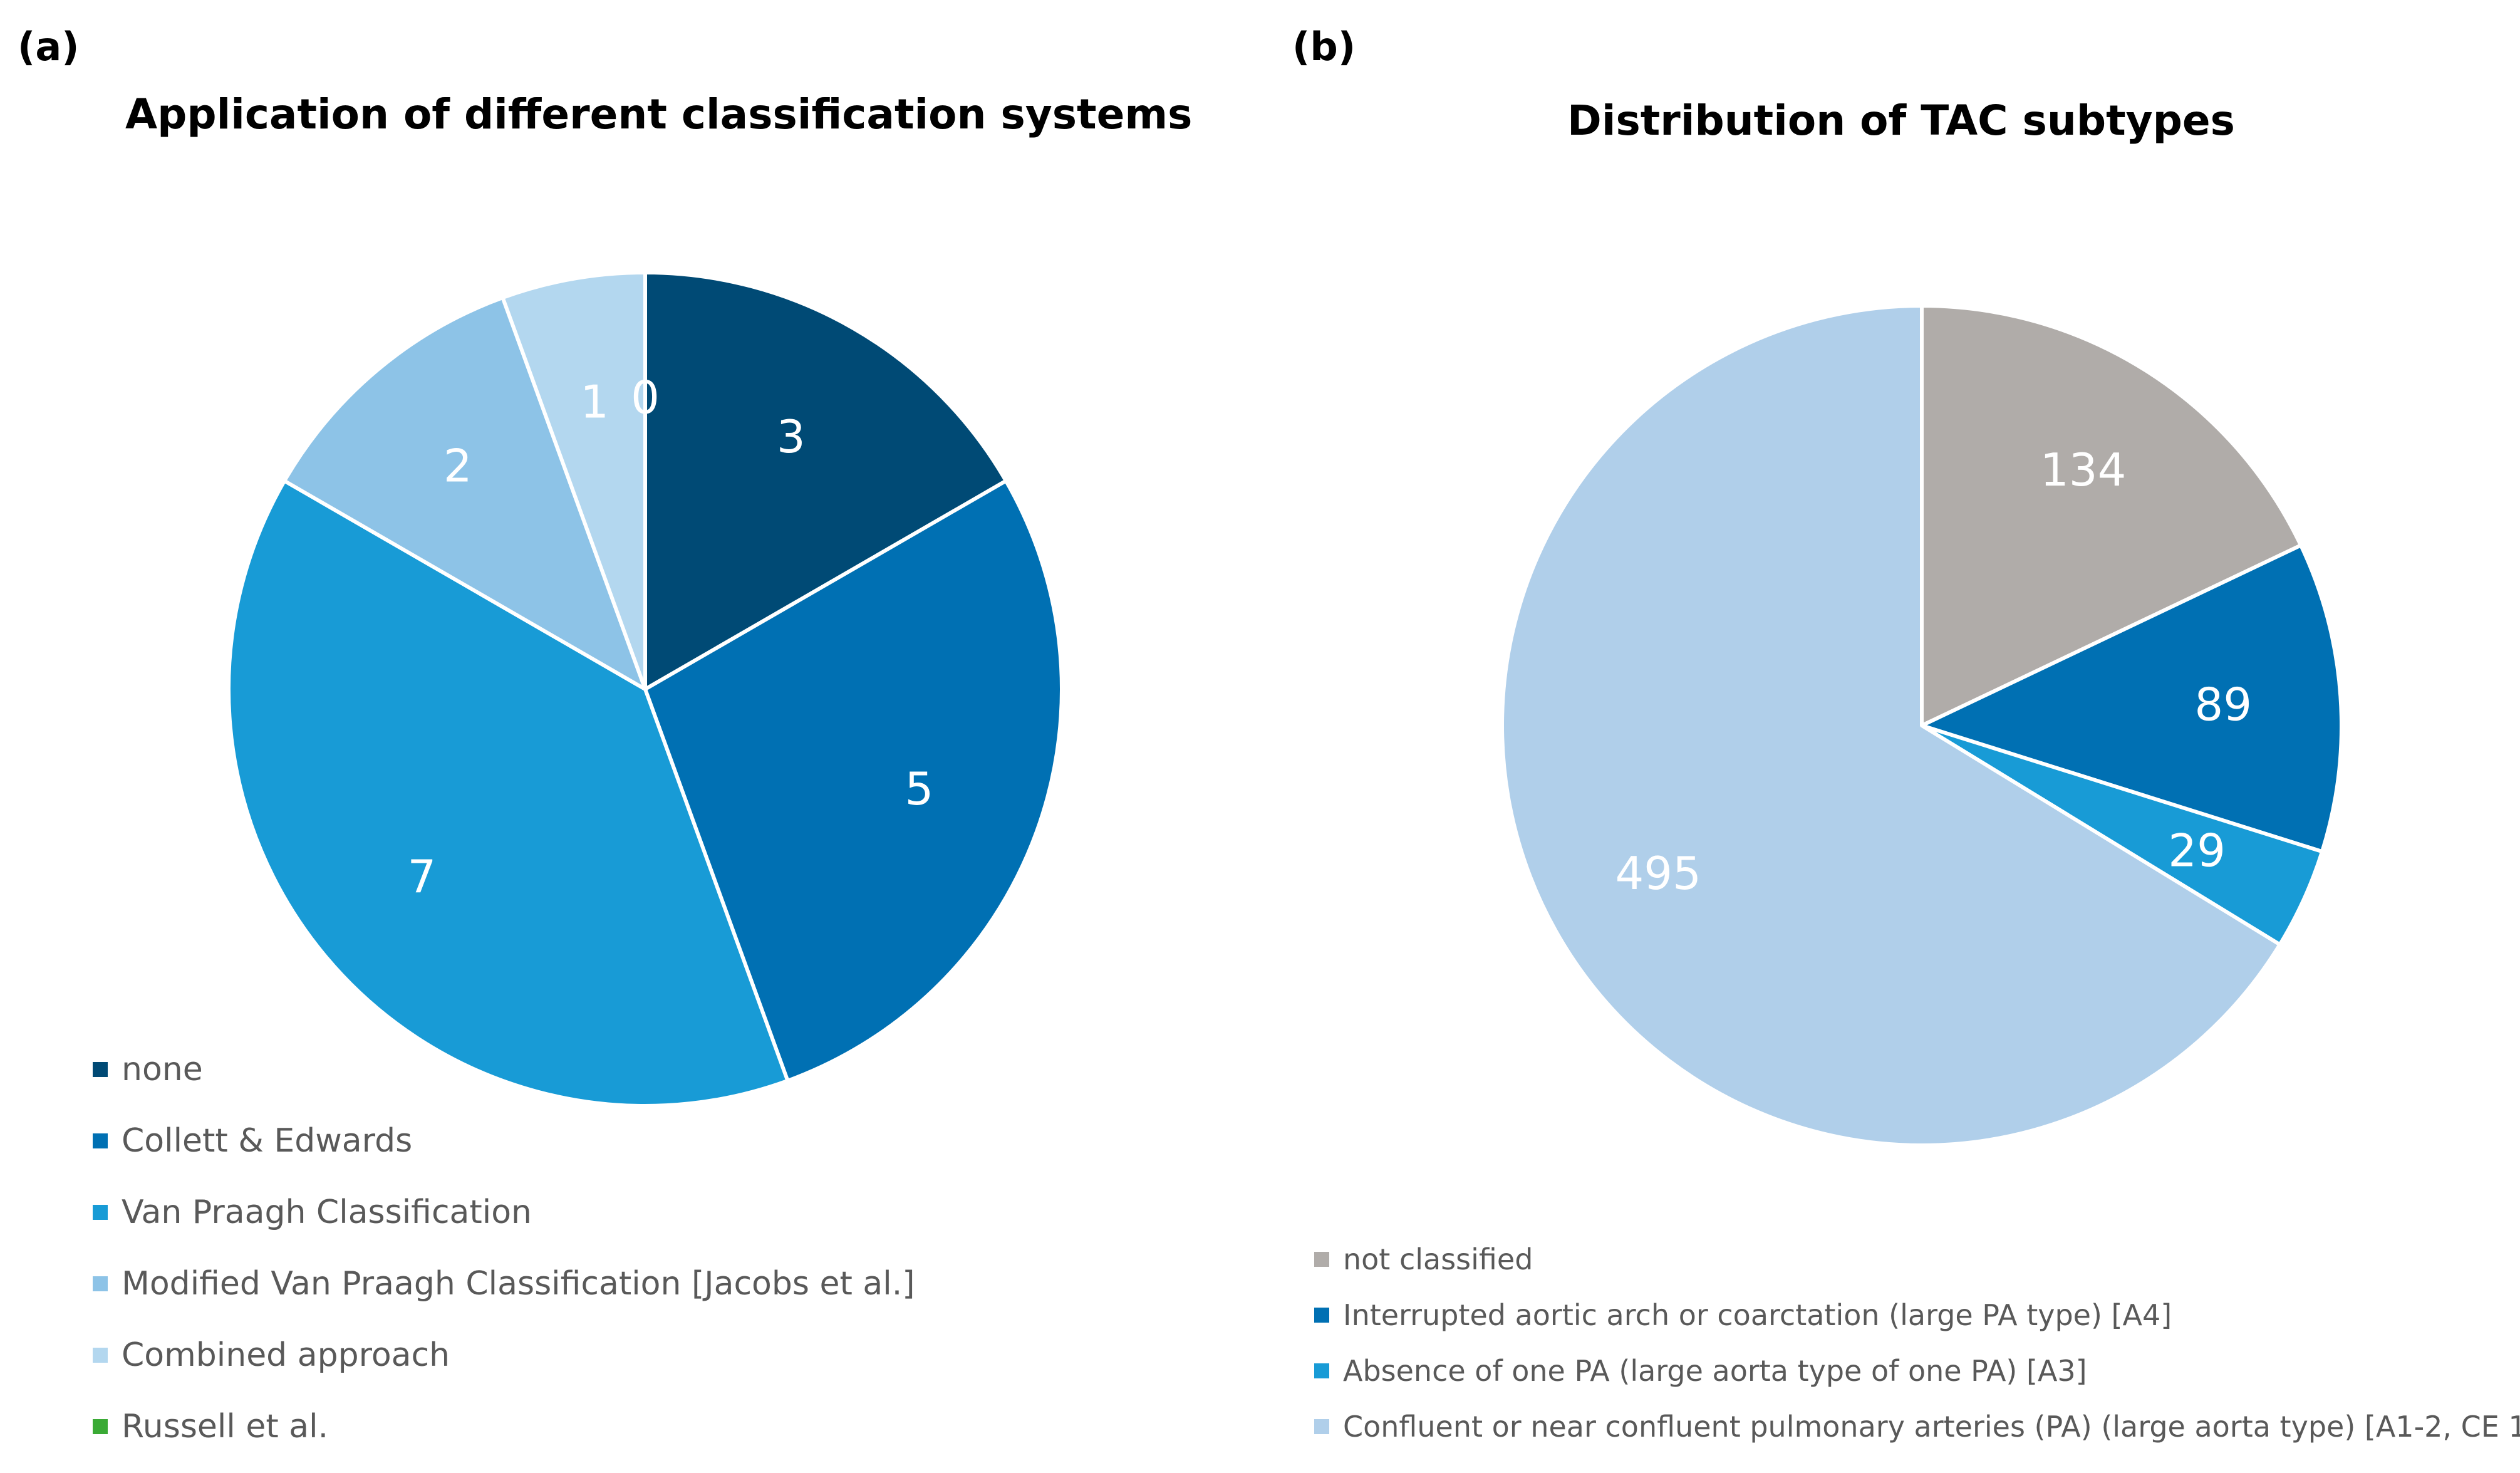  I want to click on chart-a-legend-item-russell-et-al: Russell et al., so click(504, 1426).